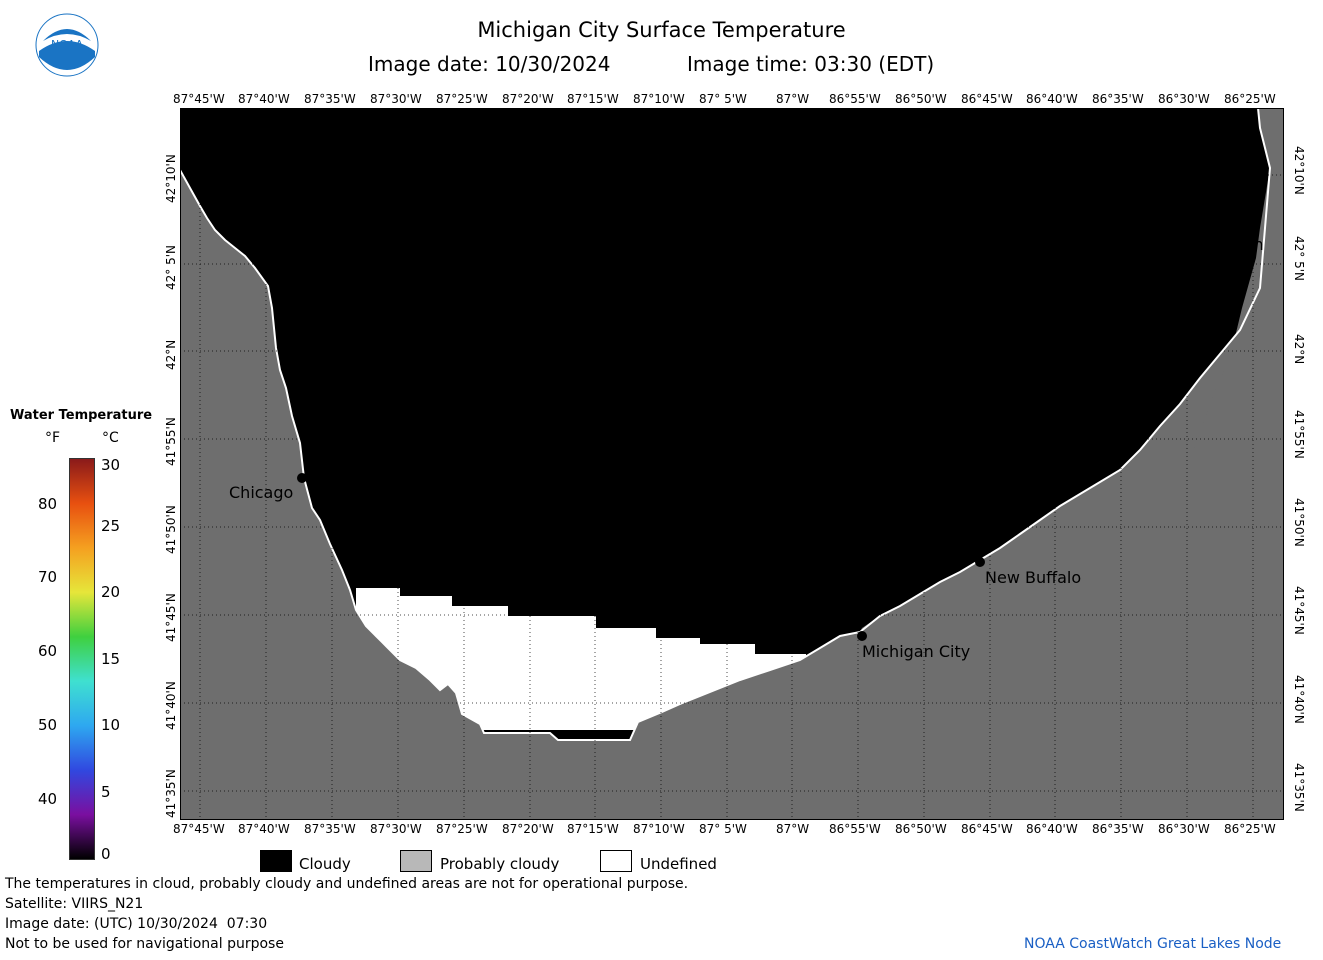  What do you see at coordinates (489, 64) in the screenshot?
I see `image-date: Image date: 10/30/2024` at bounding box center [489, 64].